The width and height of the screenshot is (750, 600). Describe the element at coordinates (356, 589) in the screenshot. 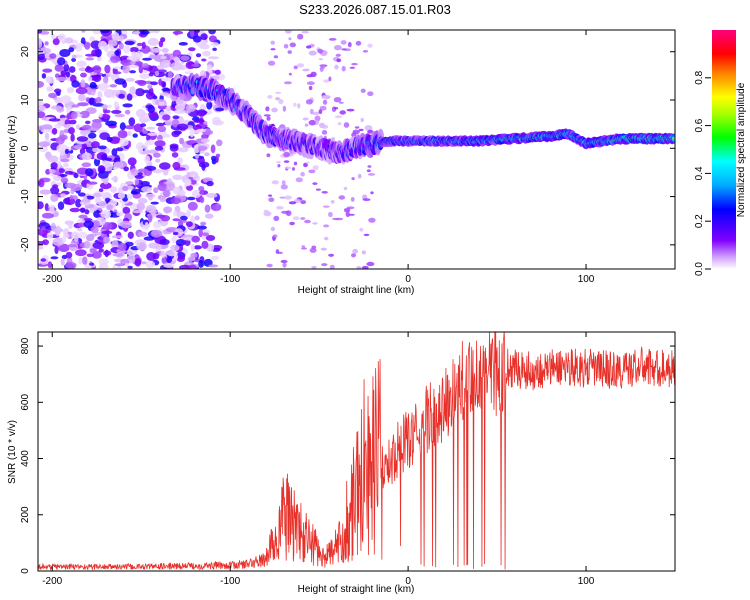

I see `snr-xlabel: Height of straight line (km)` at that location.